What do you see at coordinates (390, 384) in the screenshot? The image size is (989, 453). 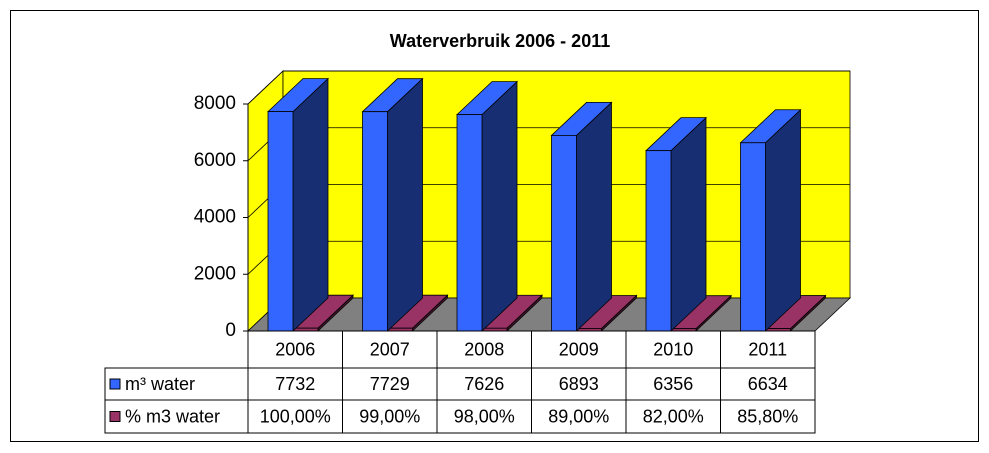 I see `table-value: 7729` at bounding box center [390, 384].